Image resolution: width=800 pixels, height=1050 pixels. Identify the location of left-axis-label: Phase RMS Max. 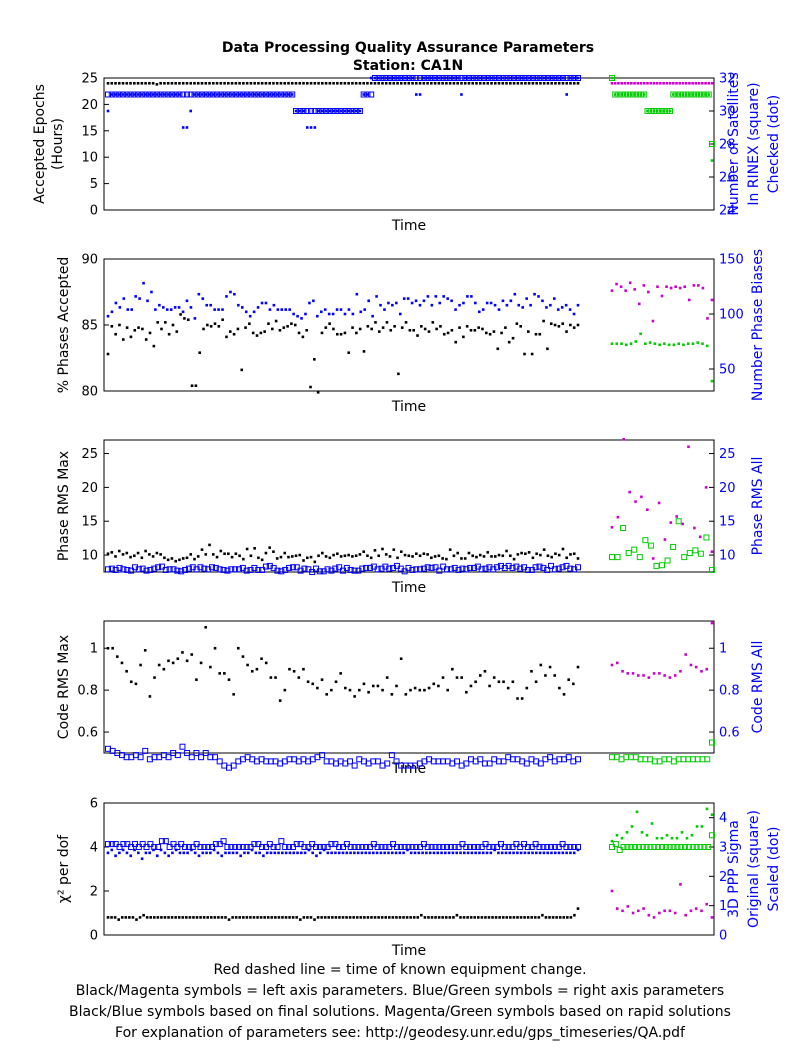
(64, 506).